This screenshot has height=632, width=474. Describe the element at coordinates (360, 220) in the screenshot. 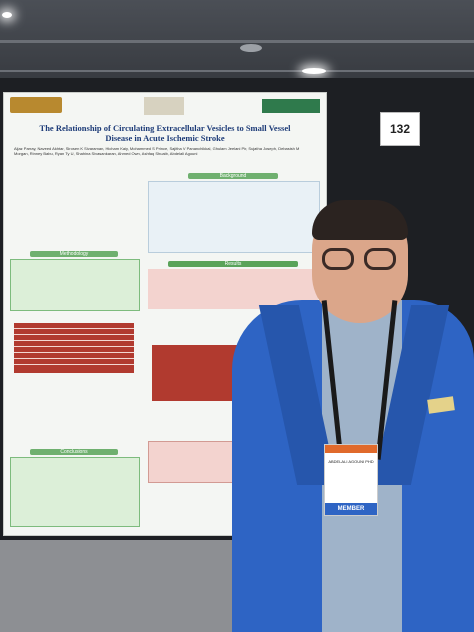

I see `hair` at that location.